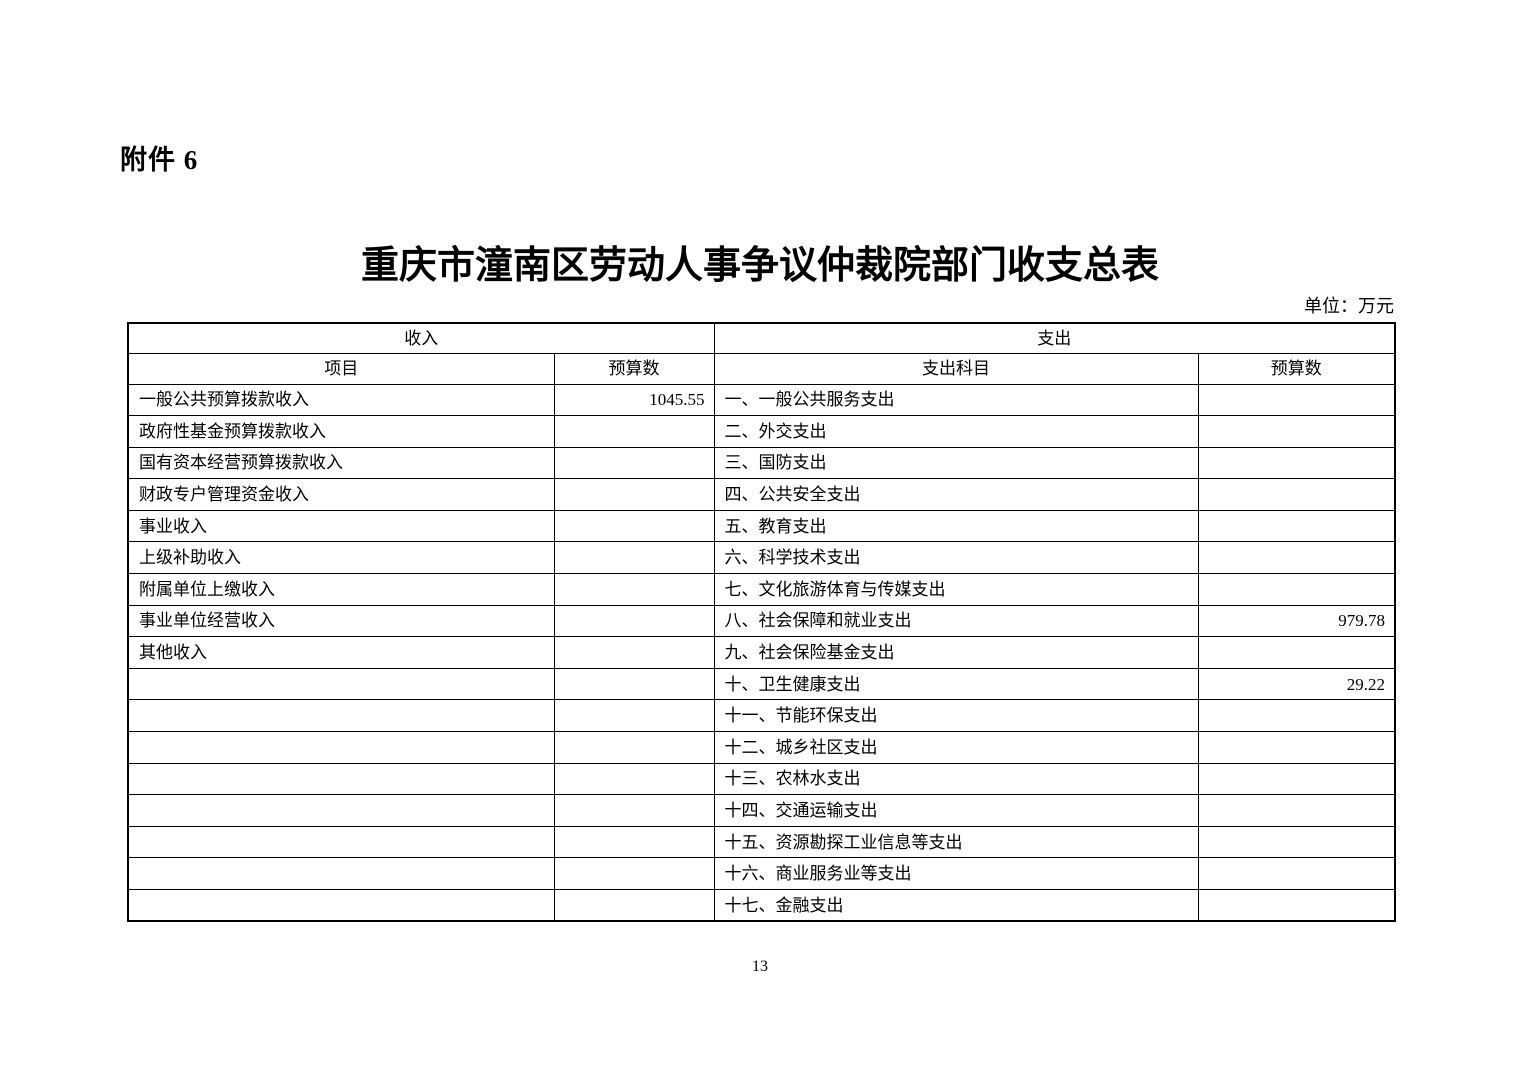 The width and height of the screenshot is (1520, 1074). Describe the element at coordinates (956, 463) in the screenshot. I see `expense-item-cell: 三、国防支出` at that location.